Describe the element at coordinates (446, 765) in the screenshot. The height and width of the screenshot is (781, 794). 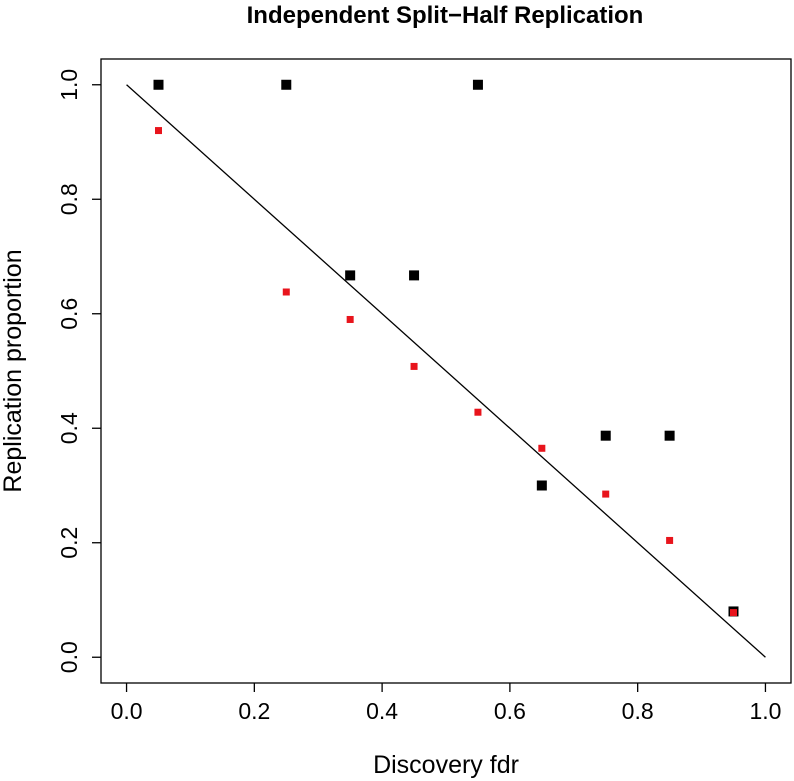
I see `x-axis-label: Discovery fdr` at that location.